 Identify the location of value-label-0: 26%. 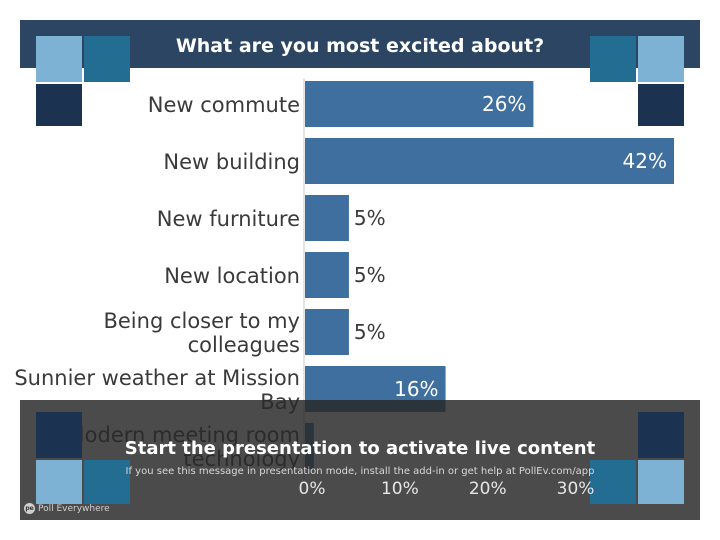
(504, 104).